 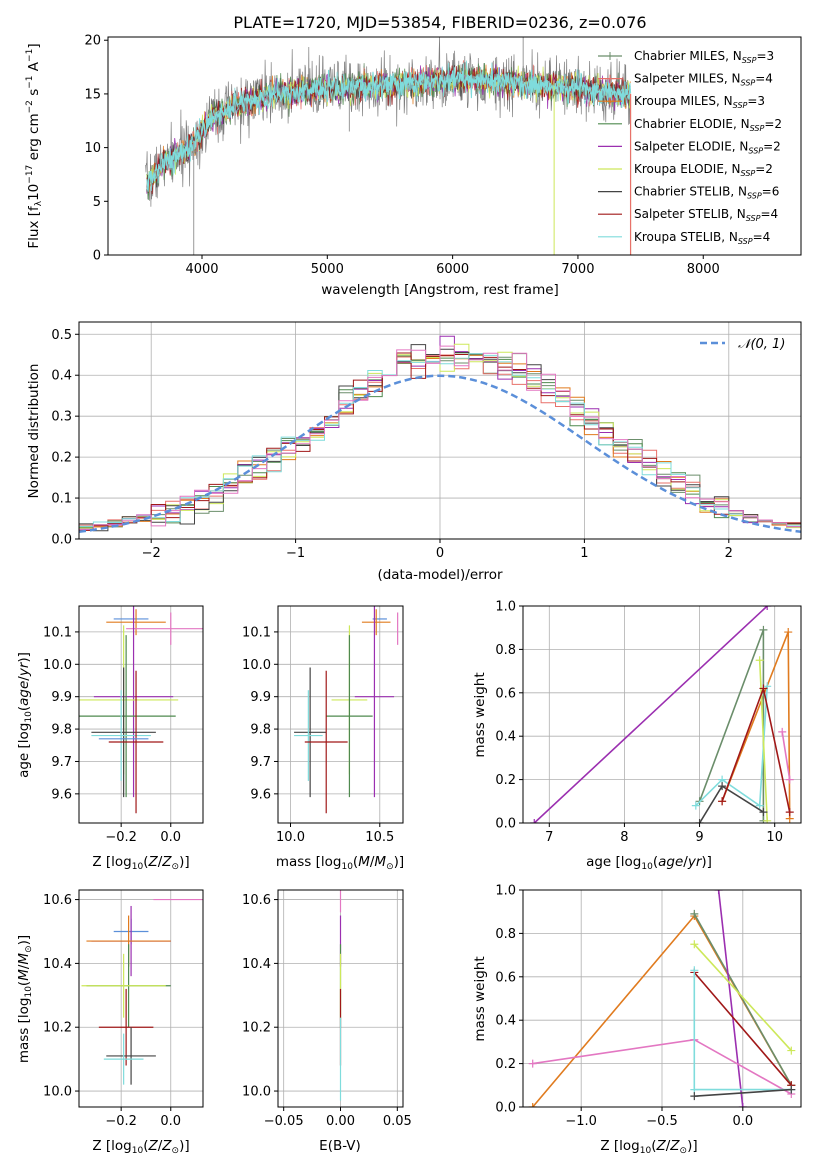 What do you see at coordinates (34, 145) in the screenshot?
I see `spectrum-ylabel: Flux [fλ10−17 erg cm−2 s−1 A−1]` at bounding box center [34, 145].